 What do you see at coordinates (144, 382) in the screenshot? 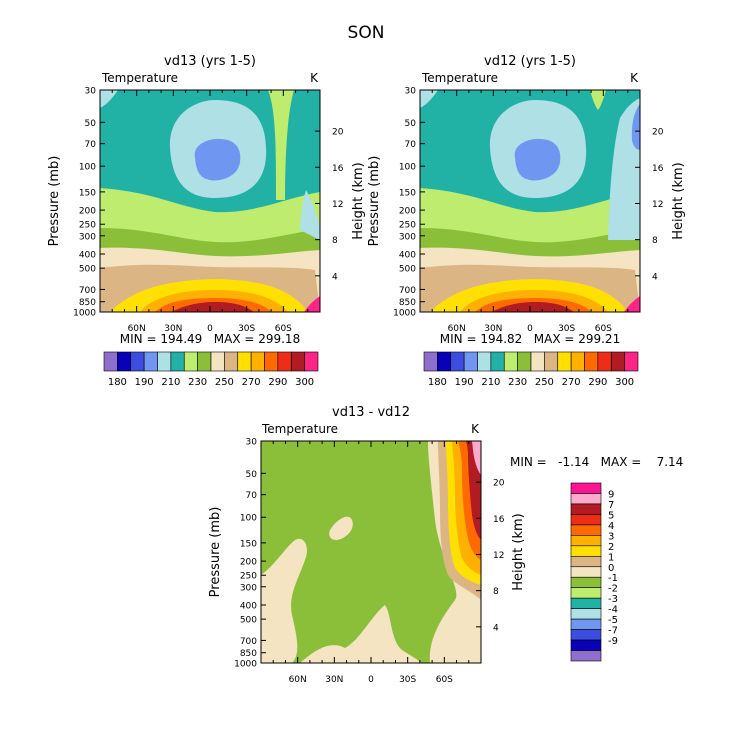
I see `colorbar-label: 190` at bounding box center [144, 382].